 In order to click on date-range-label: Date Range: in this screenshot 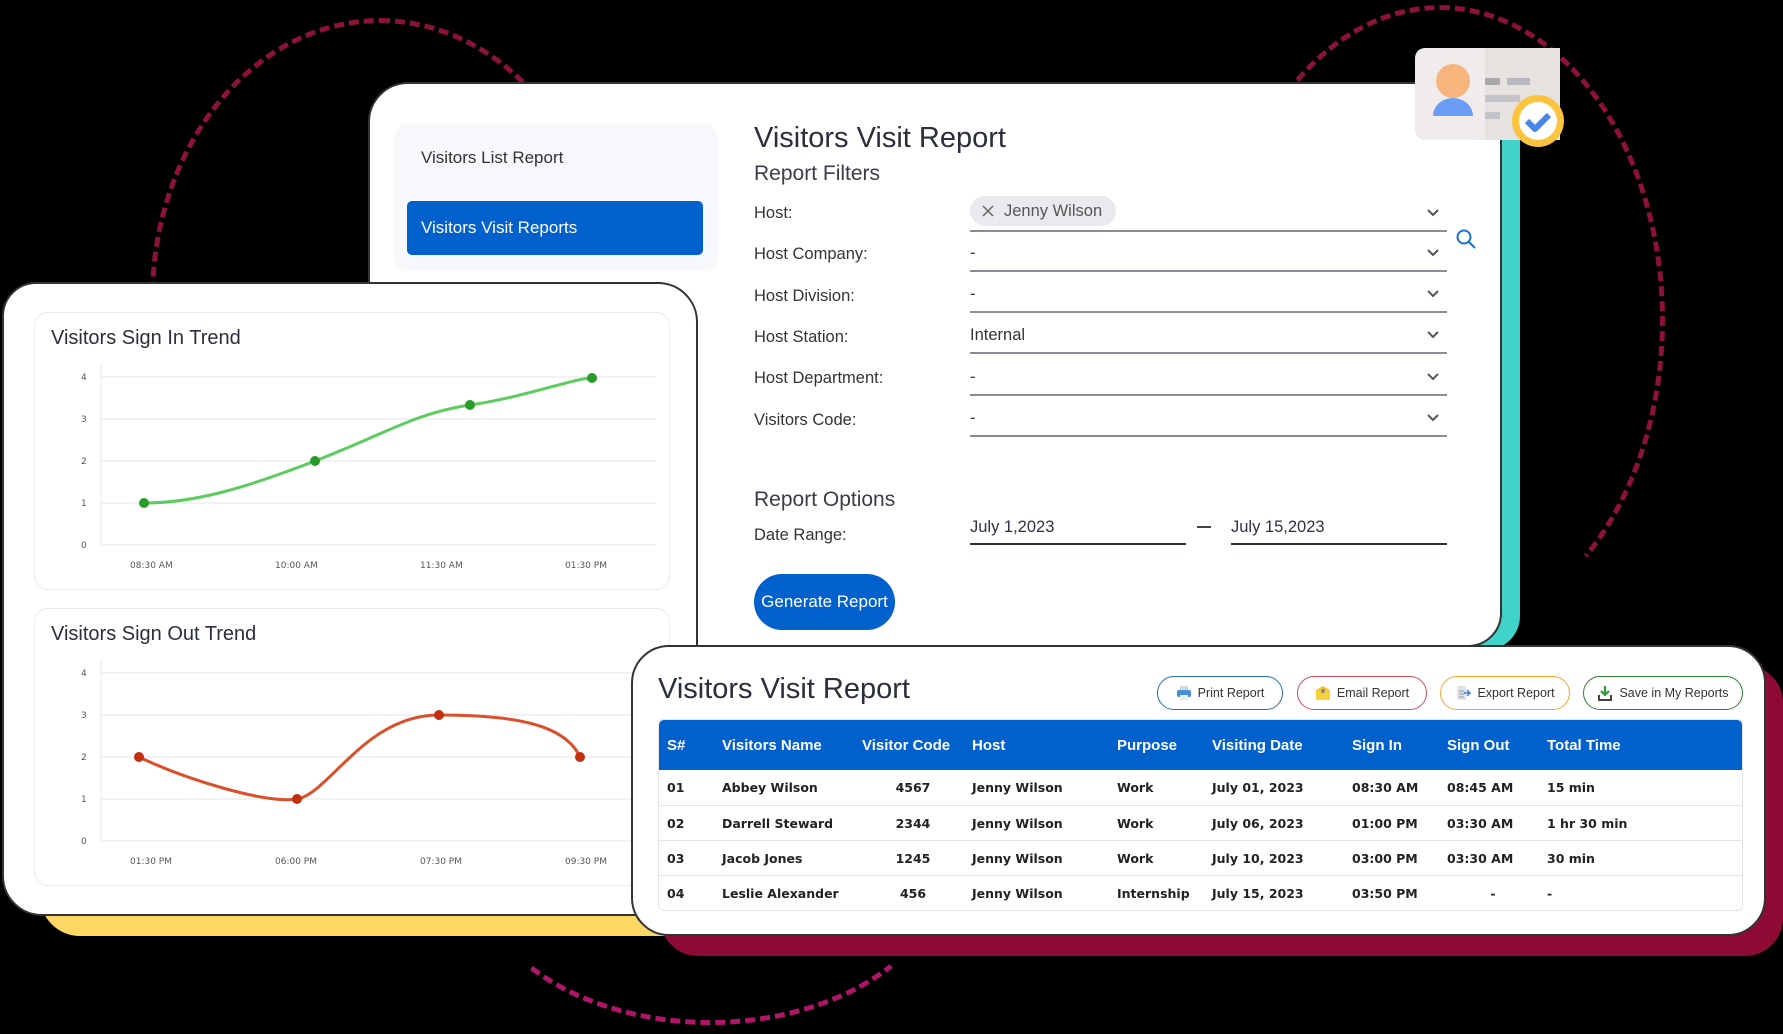, I will do `click(800, 535)`.